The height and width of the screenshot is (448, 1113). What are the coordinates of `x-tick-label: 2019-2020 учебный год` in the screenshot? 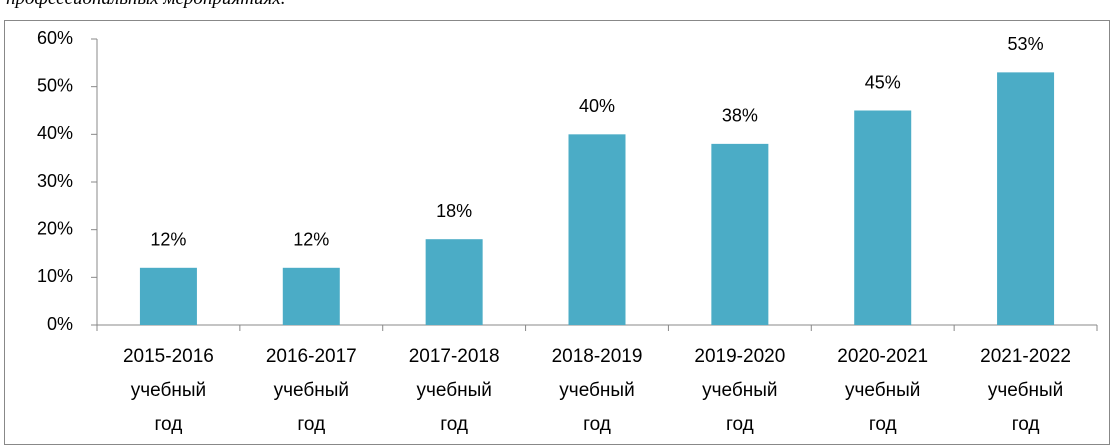 It's located at (740, 390).